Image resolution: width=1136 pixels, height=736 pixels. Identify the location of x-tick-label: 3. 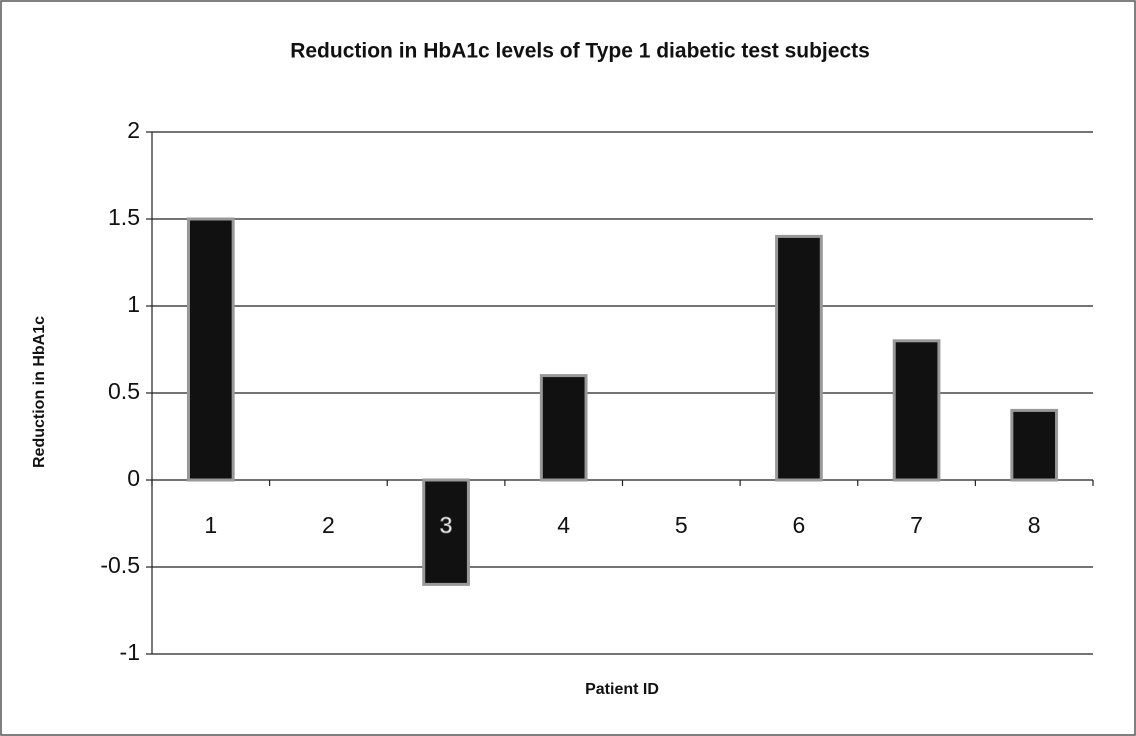
(446, 525).